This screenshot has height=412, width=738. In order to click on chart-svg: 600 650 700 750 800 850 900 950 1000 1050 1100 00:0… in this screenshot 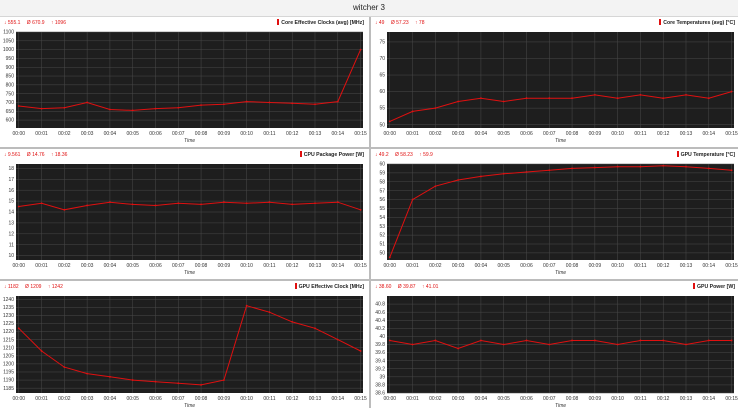, I will do `click(185, 87)`.